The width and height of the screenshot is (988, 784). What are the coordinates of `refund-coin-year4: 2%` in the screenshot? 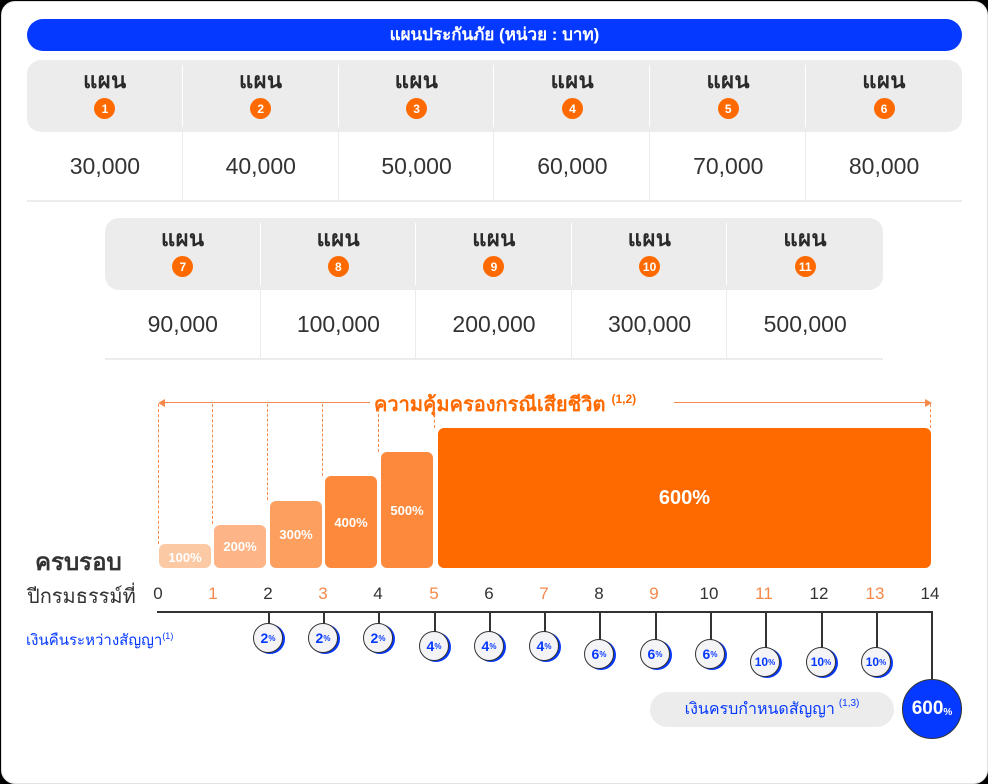 It's located at (378, 638).